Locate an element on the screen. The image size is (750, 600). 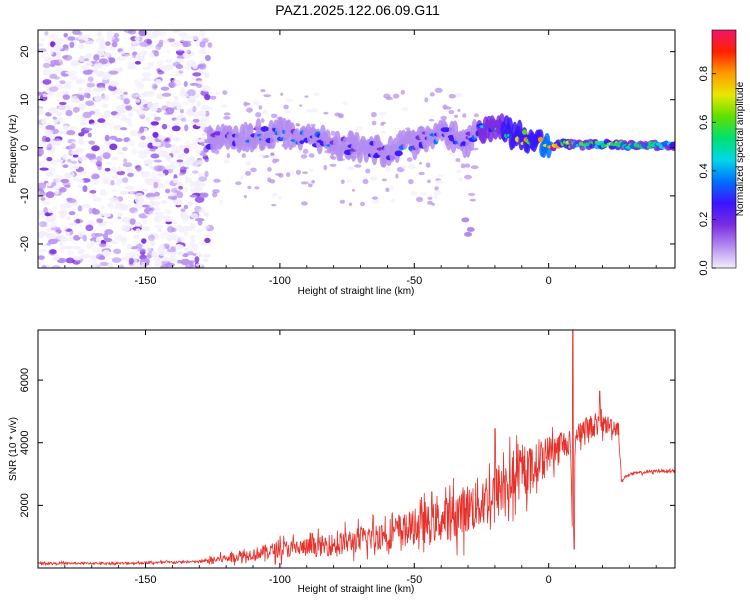
x-tick-label: 0 is located at coordinates (549, 281).